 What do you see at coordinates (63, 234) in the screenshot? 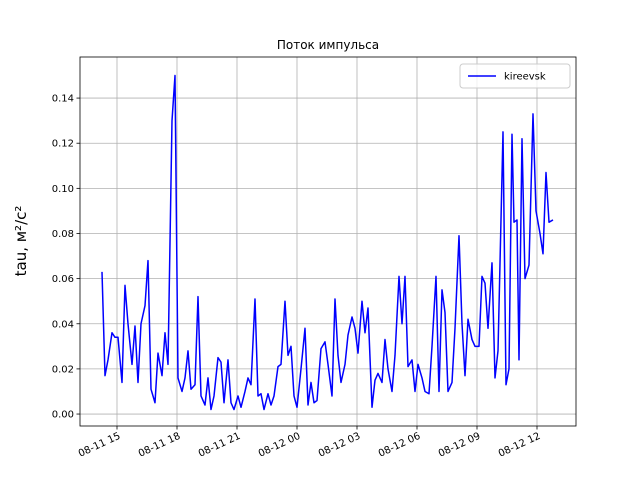
I see `y-tick-label: 0.08` at bounding box center [63, 234].